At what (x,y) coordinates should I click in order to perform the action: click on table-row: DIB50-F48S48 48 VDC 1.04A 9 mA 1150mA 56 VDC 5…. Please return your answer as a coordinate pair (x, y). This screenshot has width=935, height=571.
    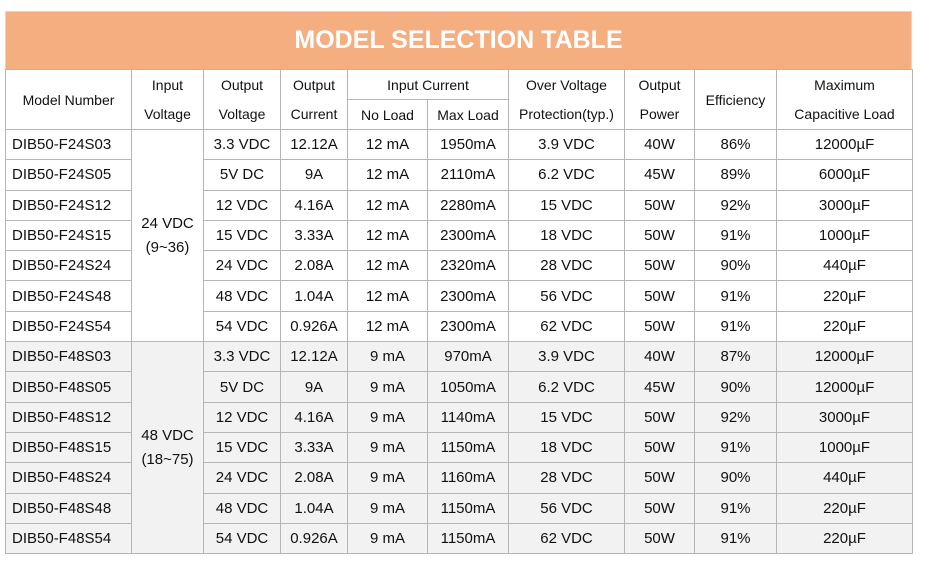
    Looking at the image, I should click on (459, 508).